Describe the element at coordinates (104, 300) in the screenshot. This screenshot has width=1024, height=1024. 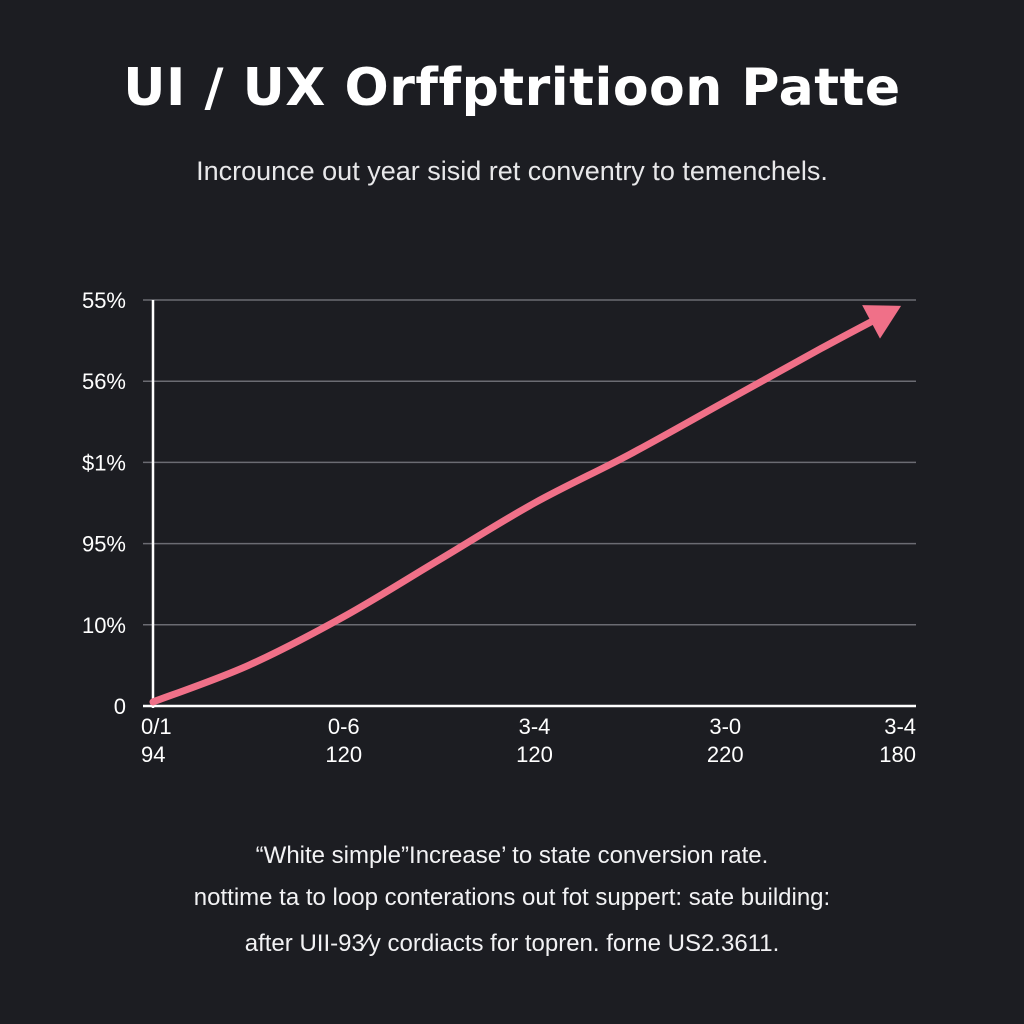
I see `y-tick-label-5: 55%` at that location.